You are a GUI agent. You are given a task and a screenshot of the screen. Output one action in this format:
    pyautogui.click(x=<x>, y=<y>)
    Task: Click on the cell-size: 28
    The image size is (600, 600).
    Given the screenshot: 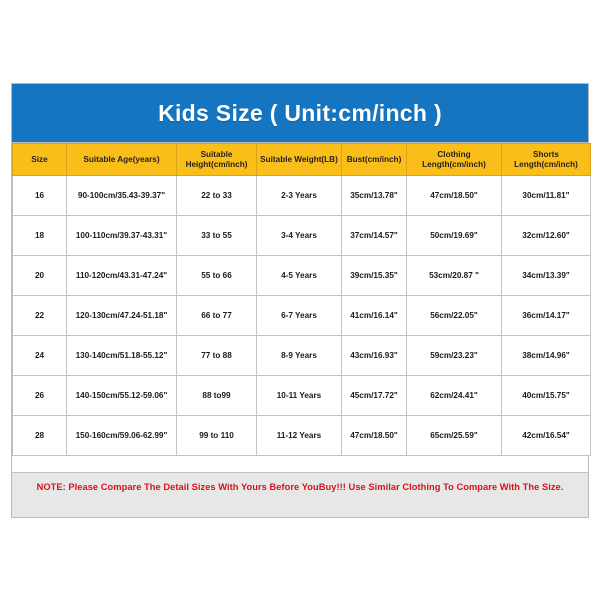 What is the action you would take?
    pyautogui.click(x=39, y=435)
    